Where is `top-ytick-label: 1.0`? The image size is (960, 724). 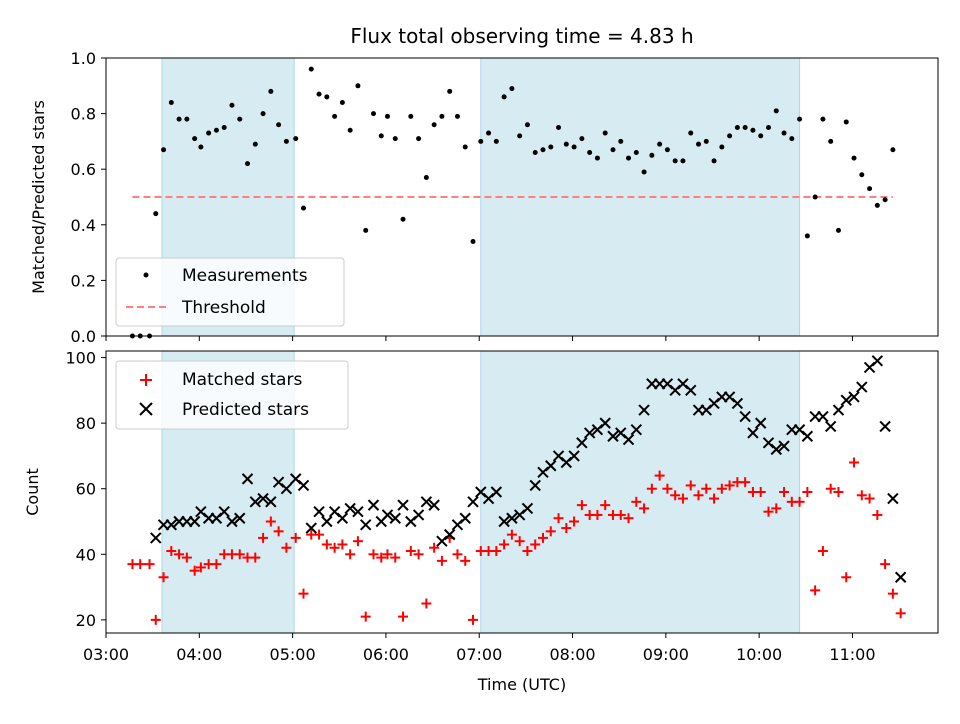 top-ytick-label: 1.0 is located at coordinates (83, 58).